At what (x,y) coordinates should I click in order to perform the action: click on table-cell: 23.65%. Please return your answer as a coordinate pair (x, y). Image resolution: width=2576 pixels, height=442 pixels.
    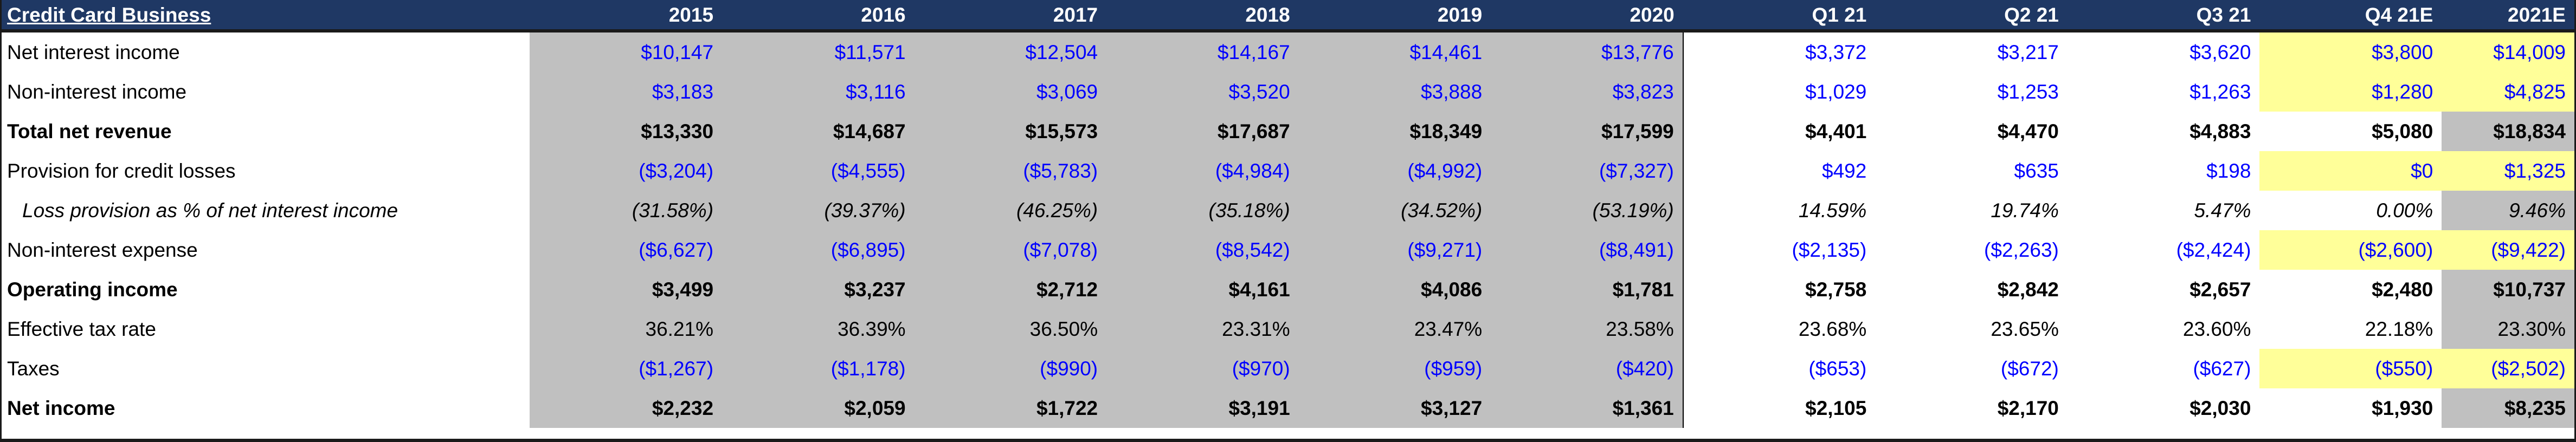
    Looking at the image, I should click on (2025, 329).